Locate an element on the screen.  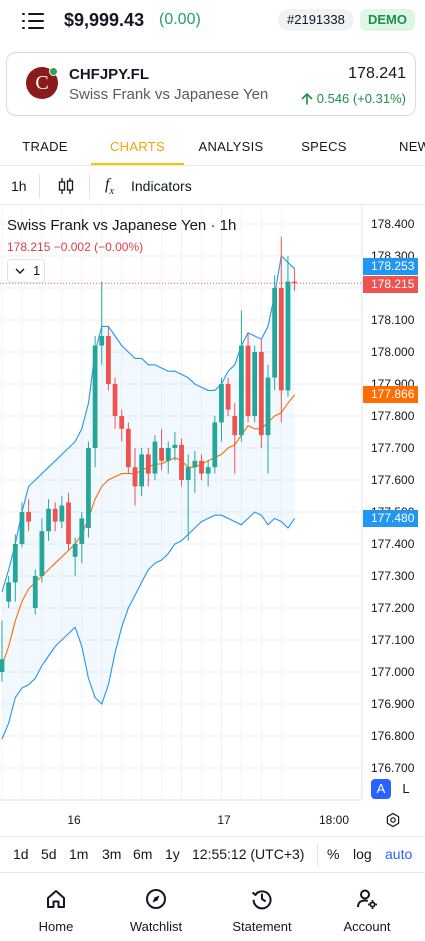
nav-account: Account is located at coordinates (367, 907).